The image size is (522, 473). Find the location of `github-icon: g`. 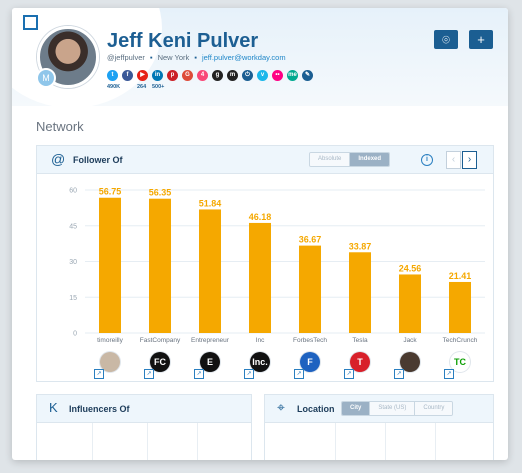

github-icon: g is located at coordinates (217, 75).